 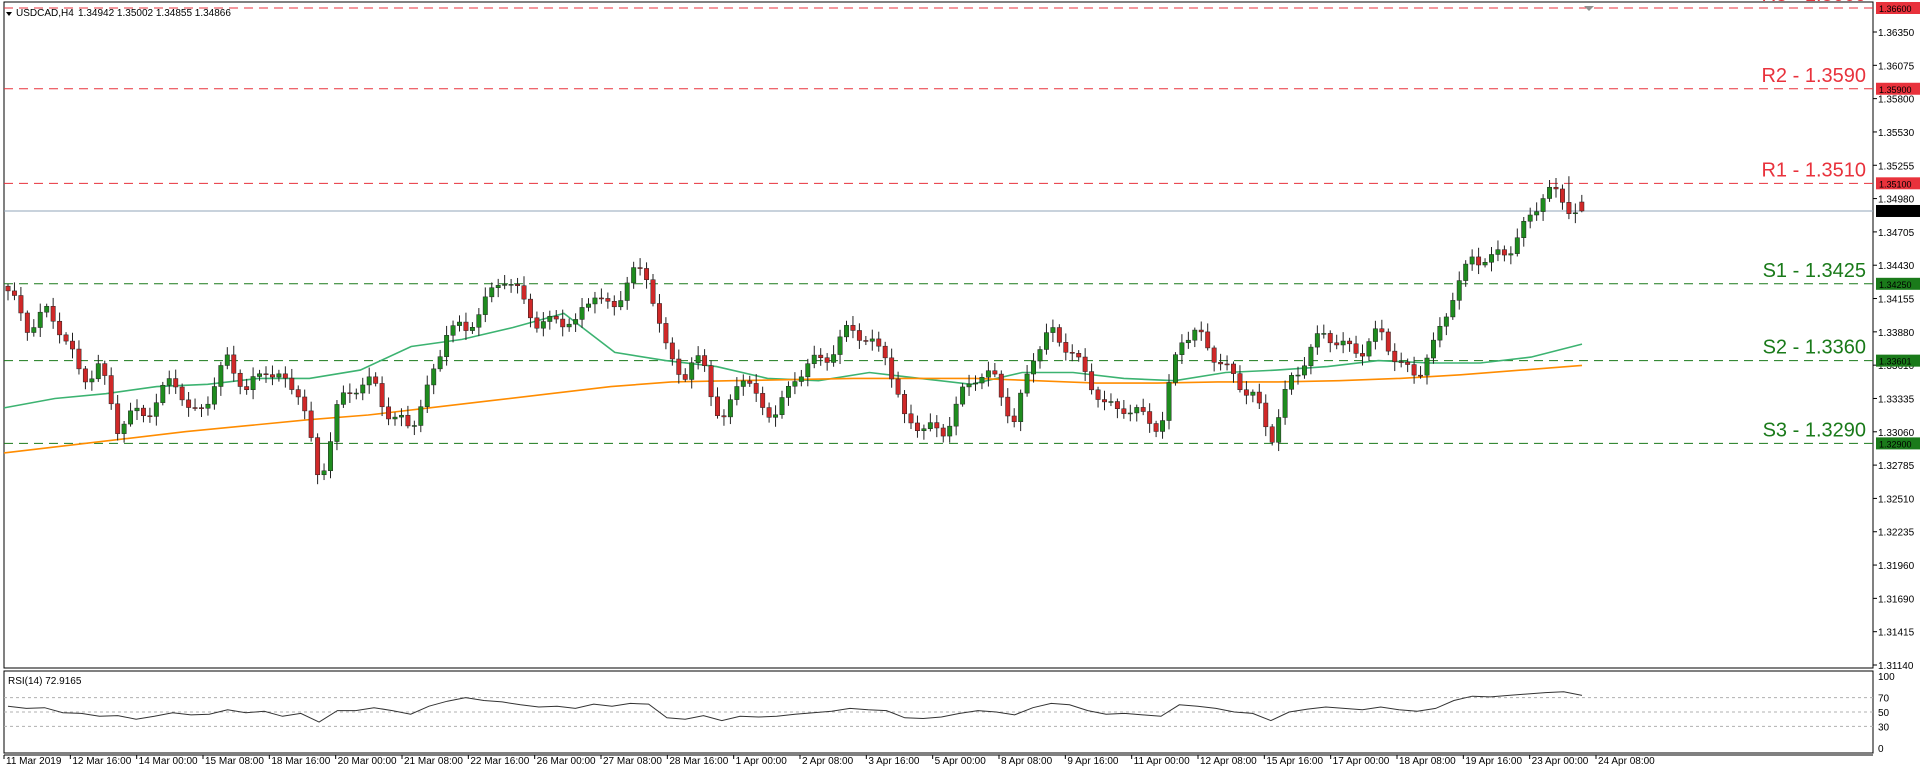 What do you see at coordinates (1814, 348) in the screenshot?
I see `level-label-s2: S2 - 1.3360` at bounding box center [1814, 348].